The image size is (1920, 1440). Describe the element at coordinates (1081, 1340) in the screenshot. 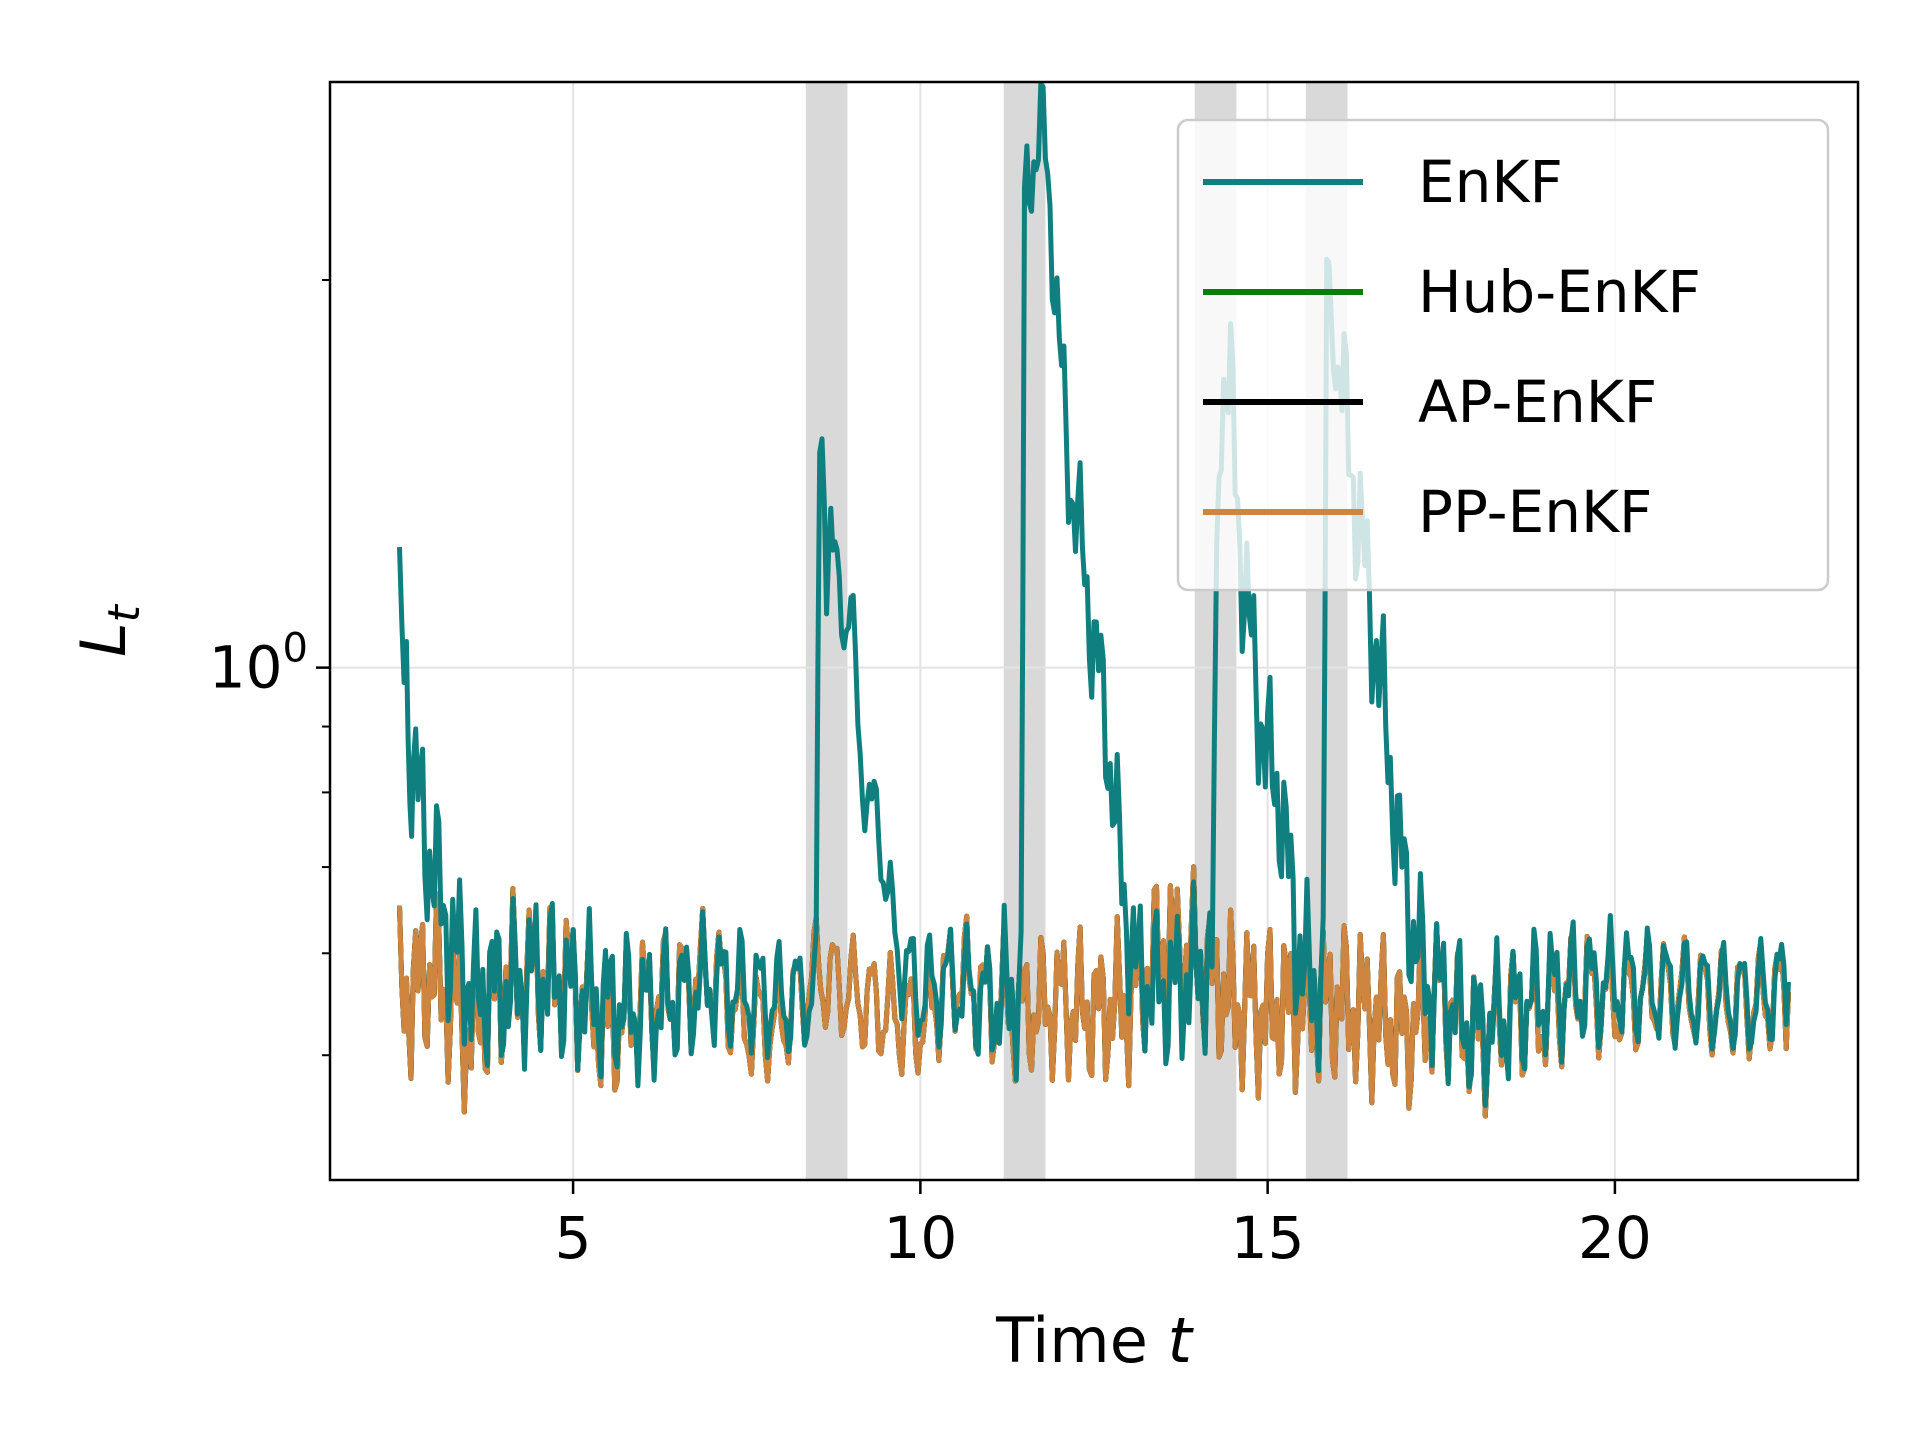

I see `x-axis-label-text: Time` at that location.